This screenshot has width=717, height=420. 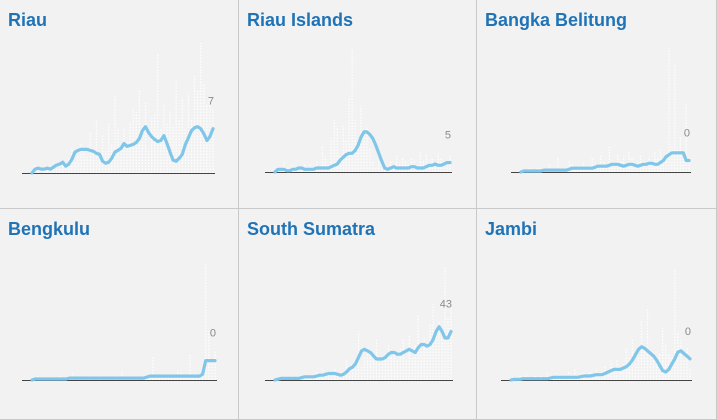 What do you see at coordinates (211, 102) in the screenshot?
I see `end-value-label: 7` at bounding box center [211, 102].